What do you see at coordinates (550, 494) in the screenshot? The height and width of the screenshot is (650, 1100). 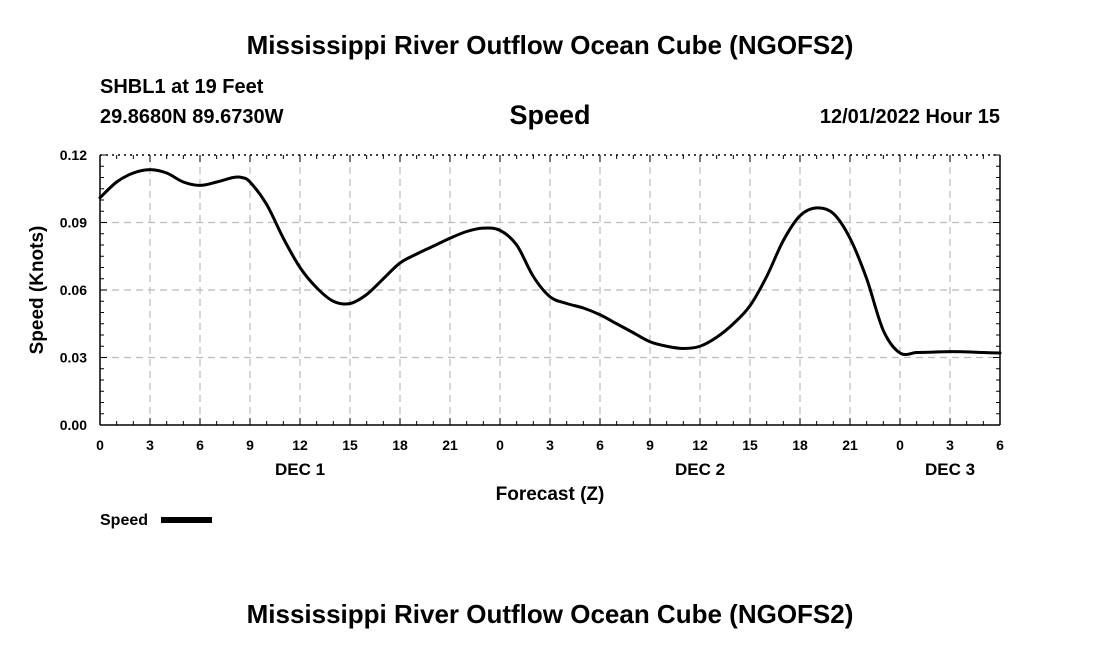 I see `x-axis-title: Forecast (Z)` at bounding box center [550, 494].